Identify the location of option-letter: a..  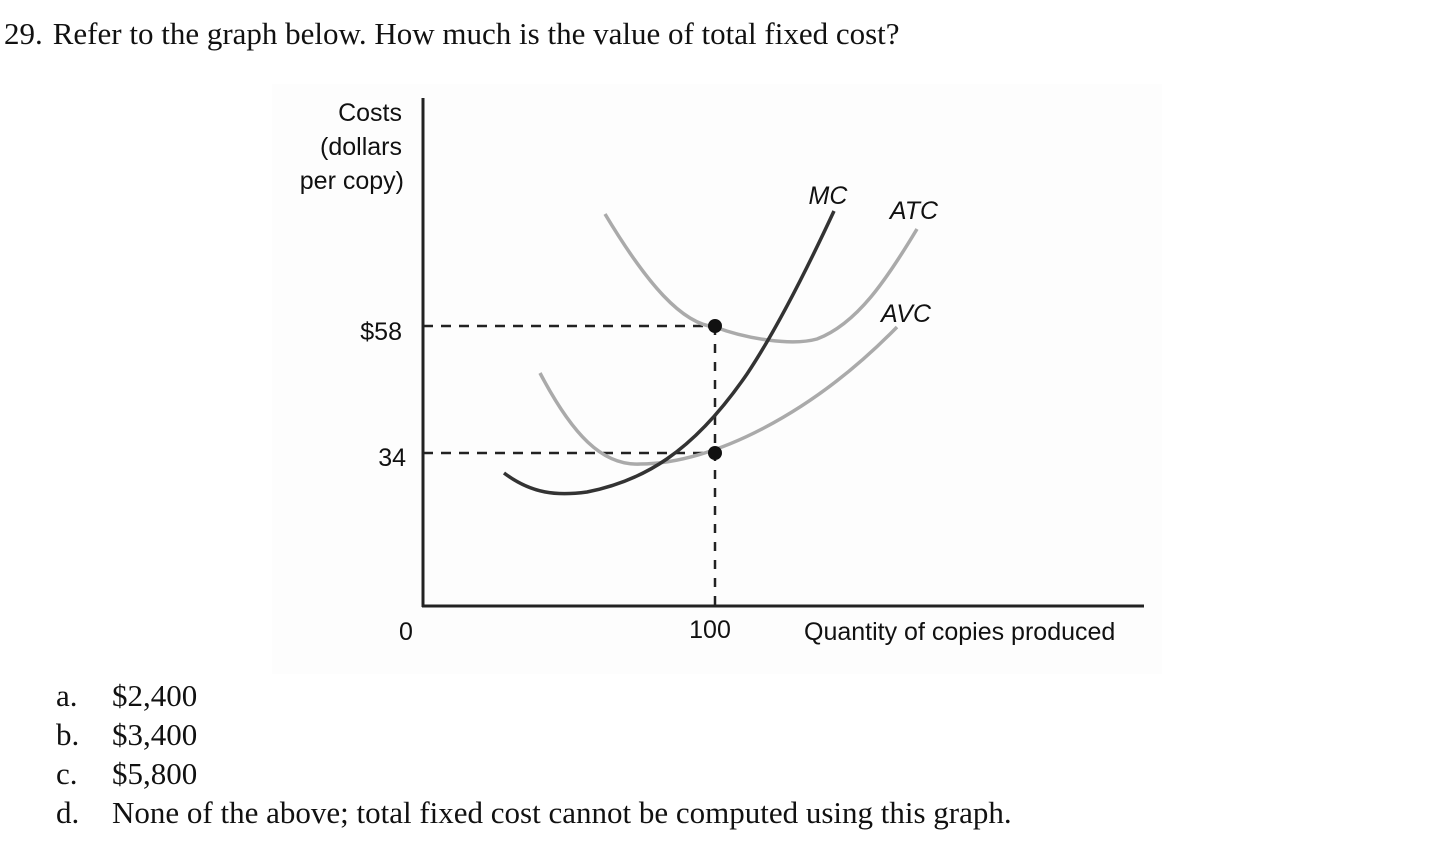
(67, 695).